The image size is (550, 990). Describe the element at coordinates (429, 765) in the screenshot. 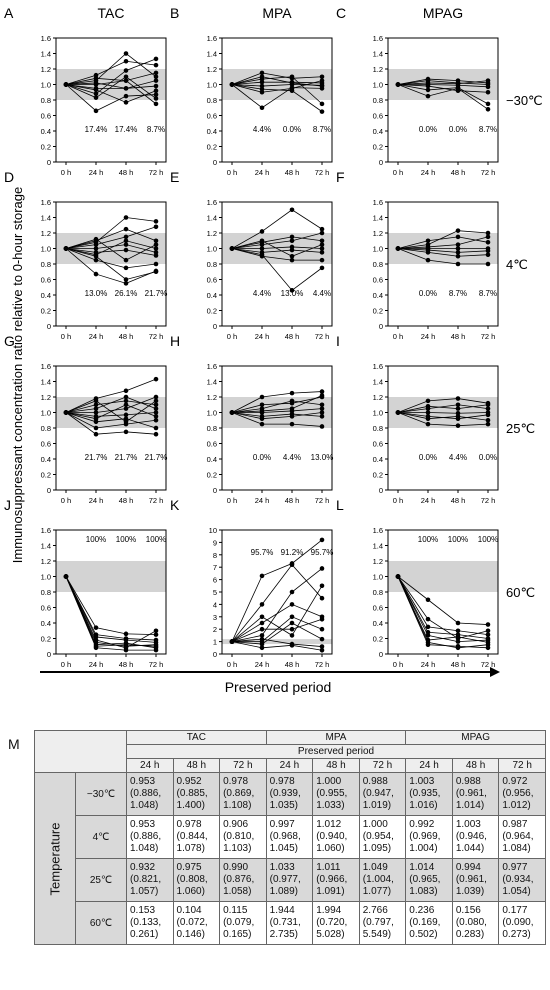

I see `period-header: 24 h` at that location.